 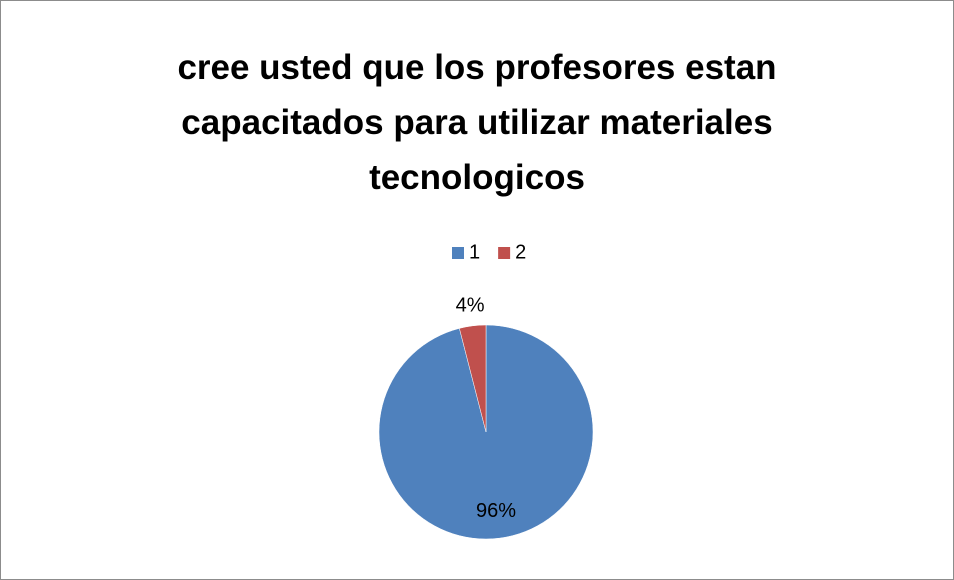 What do you see at coordinates (470, 305) in the screenshot?
I see `data-label: 4%` at bounding box center [470, 305].